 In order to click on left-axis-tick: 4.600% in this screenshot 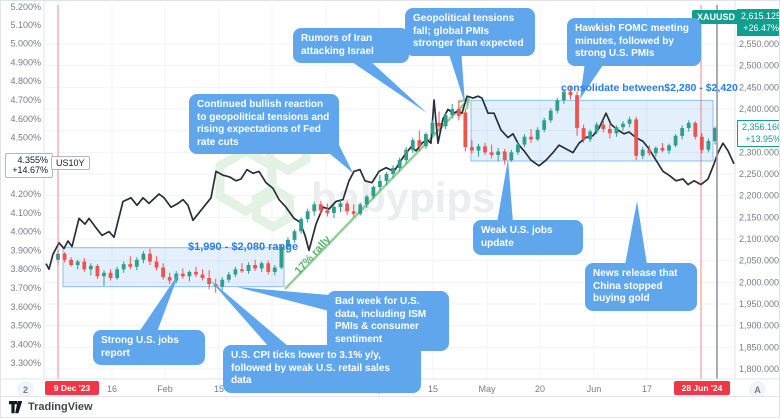, I will do `click(25, 119)`.